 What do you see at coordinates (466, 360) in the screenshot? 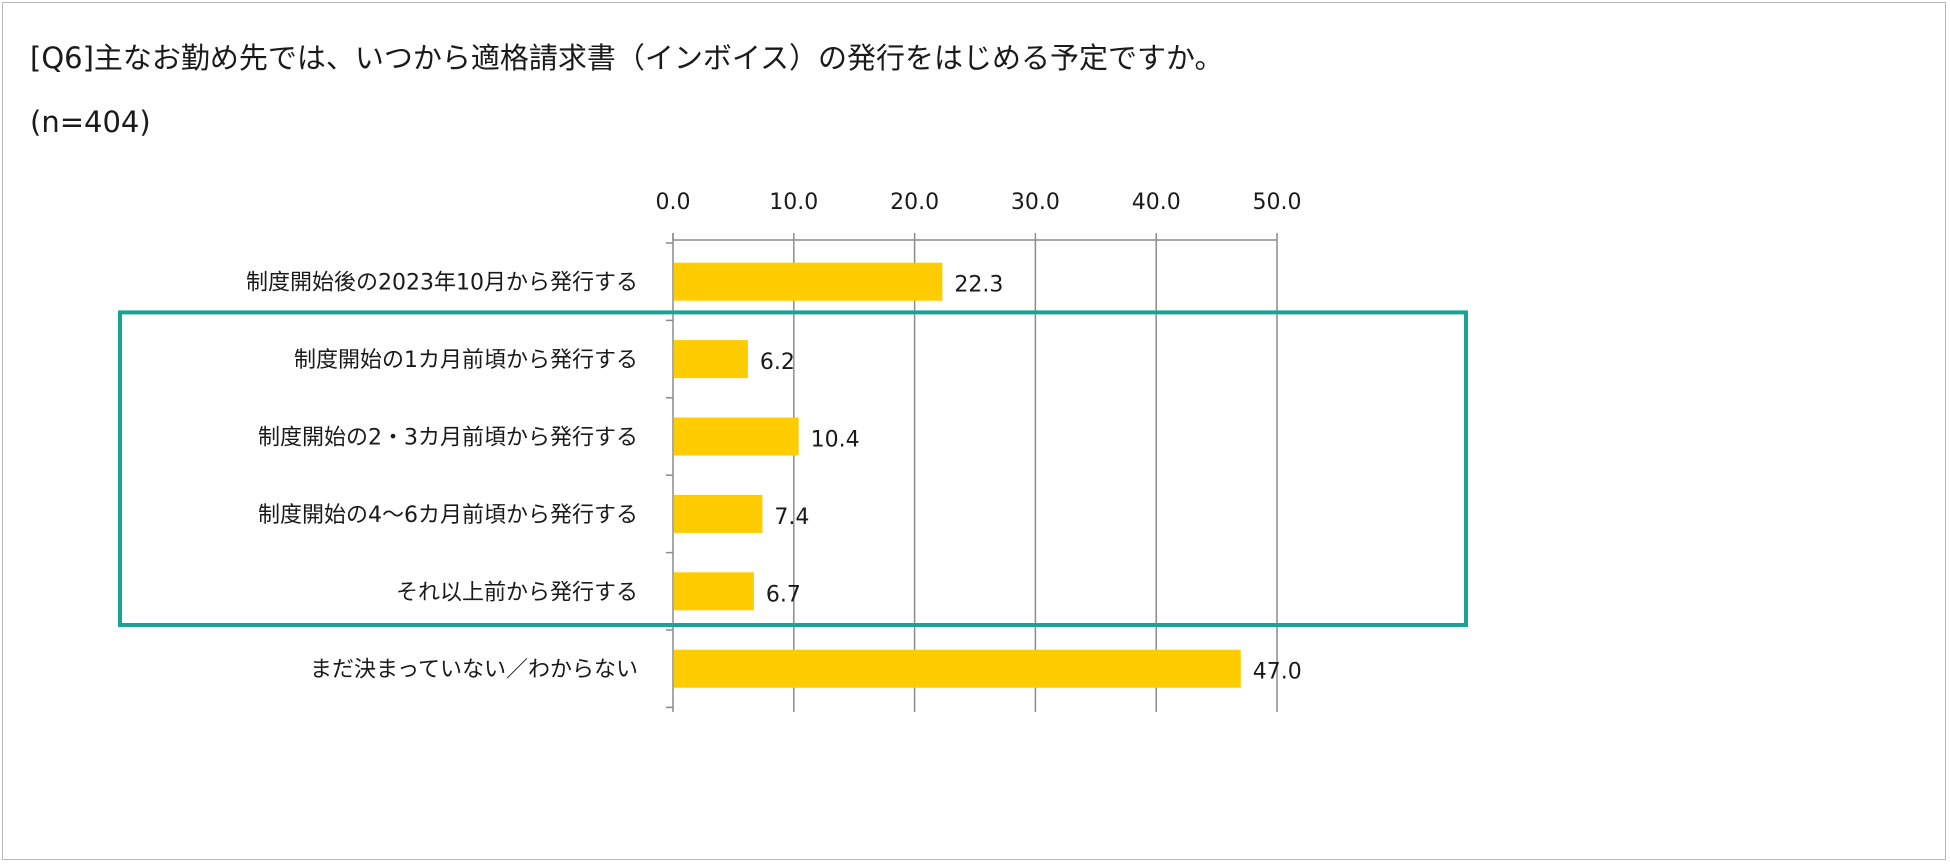
I see `category-label: 制度開始の1カ月前頃から発行する` at bounding box center [466, 360].